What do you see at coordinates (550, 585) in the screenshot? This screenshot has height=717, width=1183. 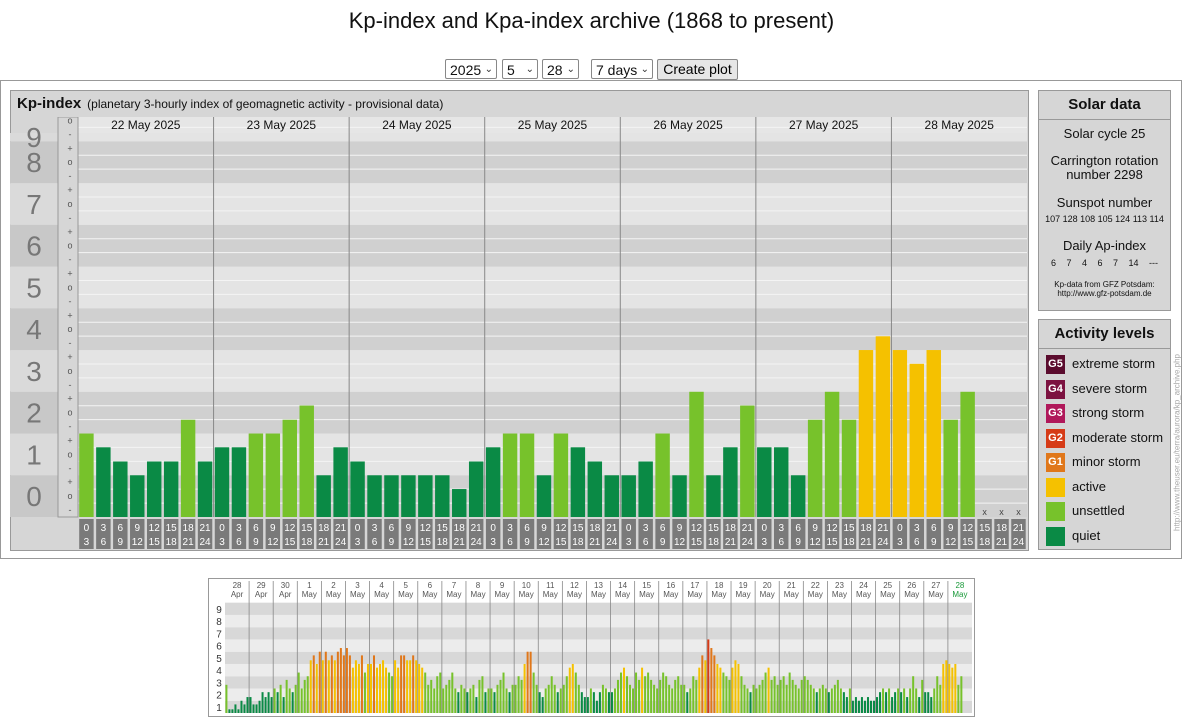 I see `mini-day-label: 11` at bounding box center [550, 585].